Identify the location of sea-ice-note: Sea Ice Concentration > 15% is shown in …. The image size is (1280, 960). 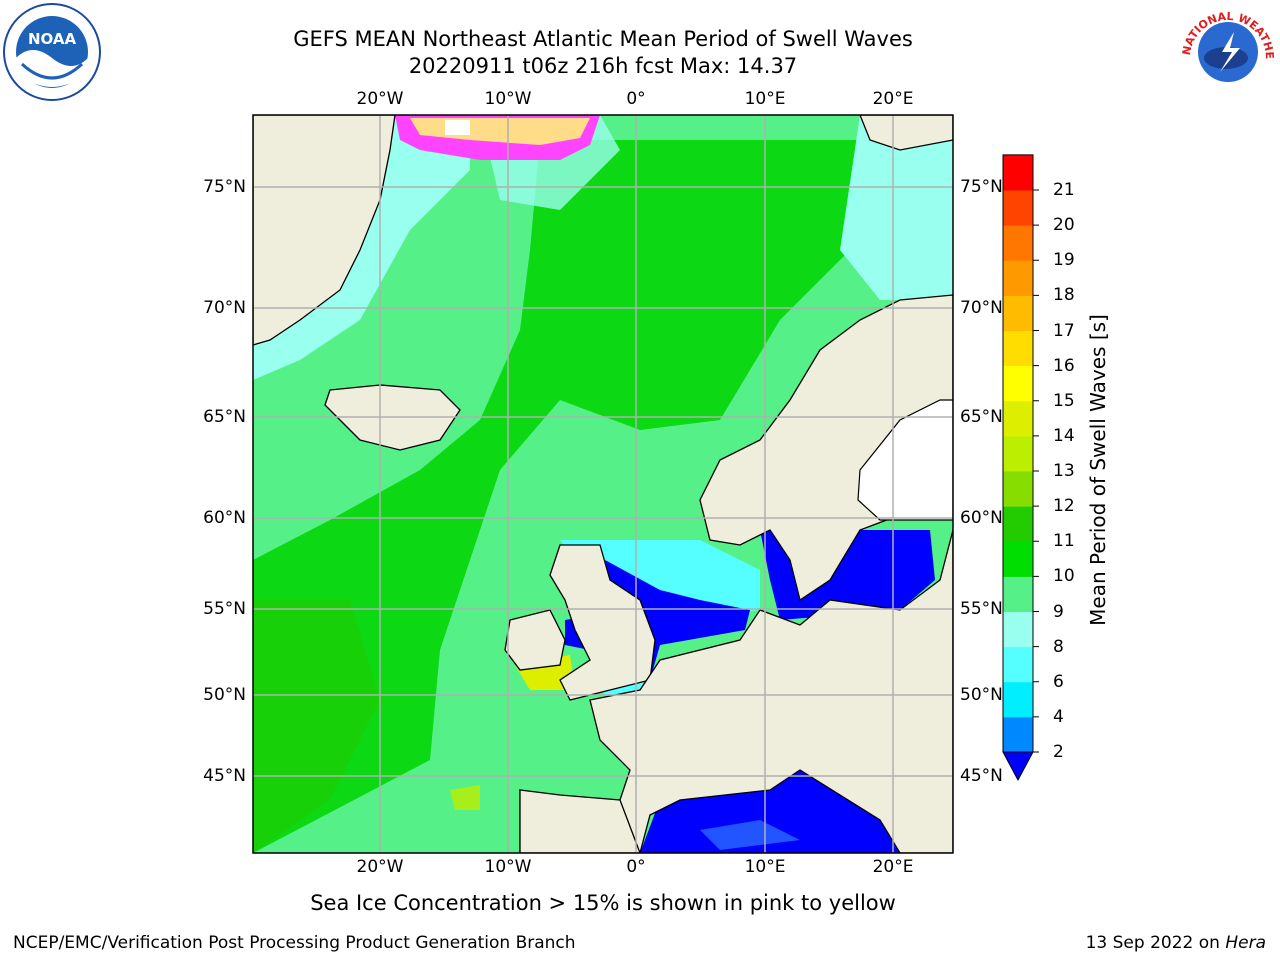
(603, 903).